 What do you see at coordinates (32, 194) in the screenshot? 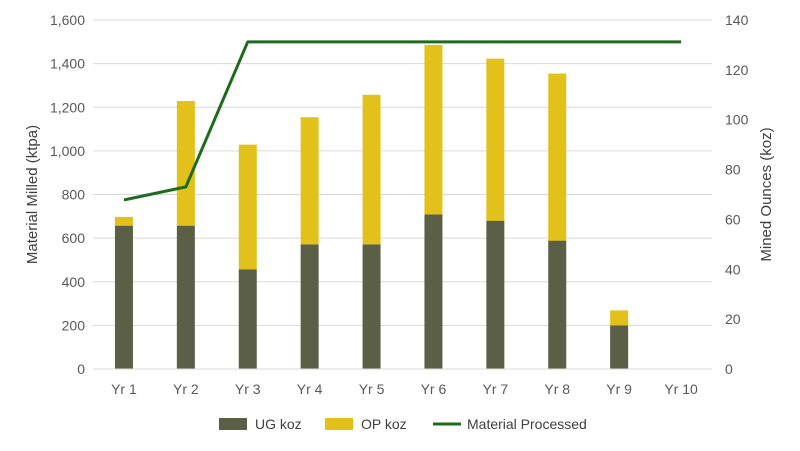
I see `left-axis-title: Material Milled (ktpa)` at bounding box center [32, 194].